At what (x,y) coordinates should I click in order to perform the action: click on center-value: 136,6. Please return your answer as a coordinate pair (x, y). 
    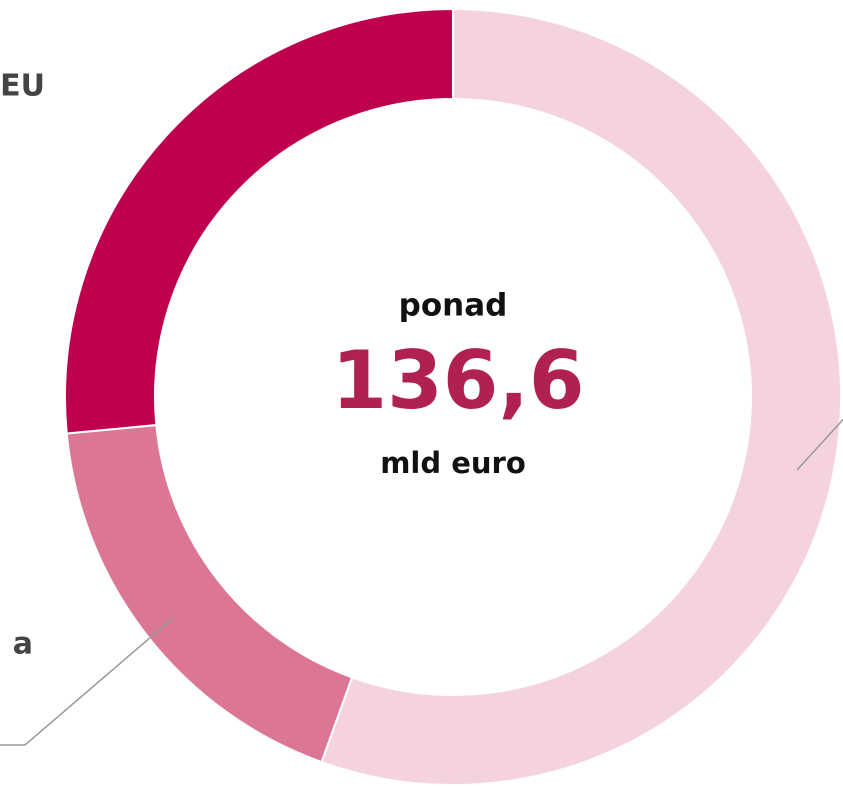
    Looking at the image, I should click on (457, 380).